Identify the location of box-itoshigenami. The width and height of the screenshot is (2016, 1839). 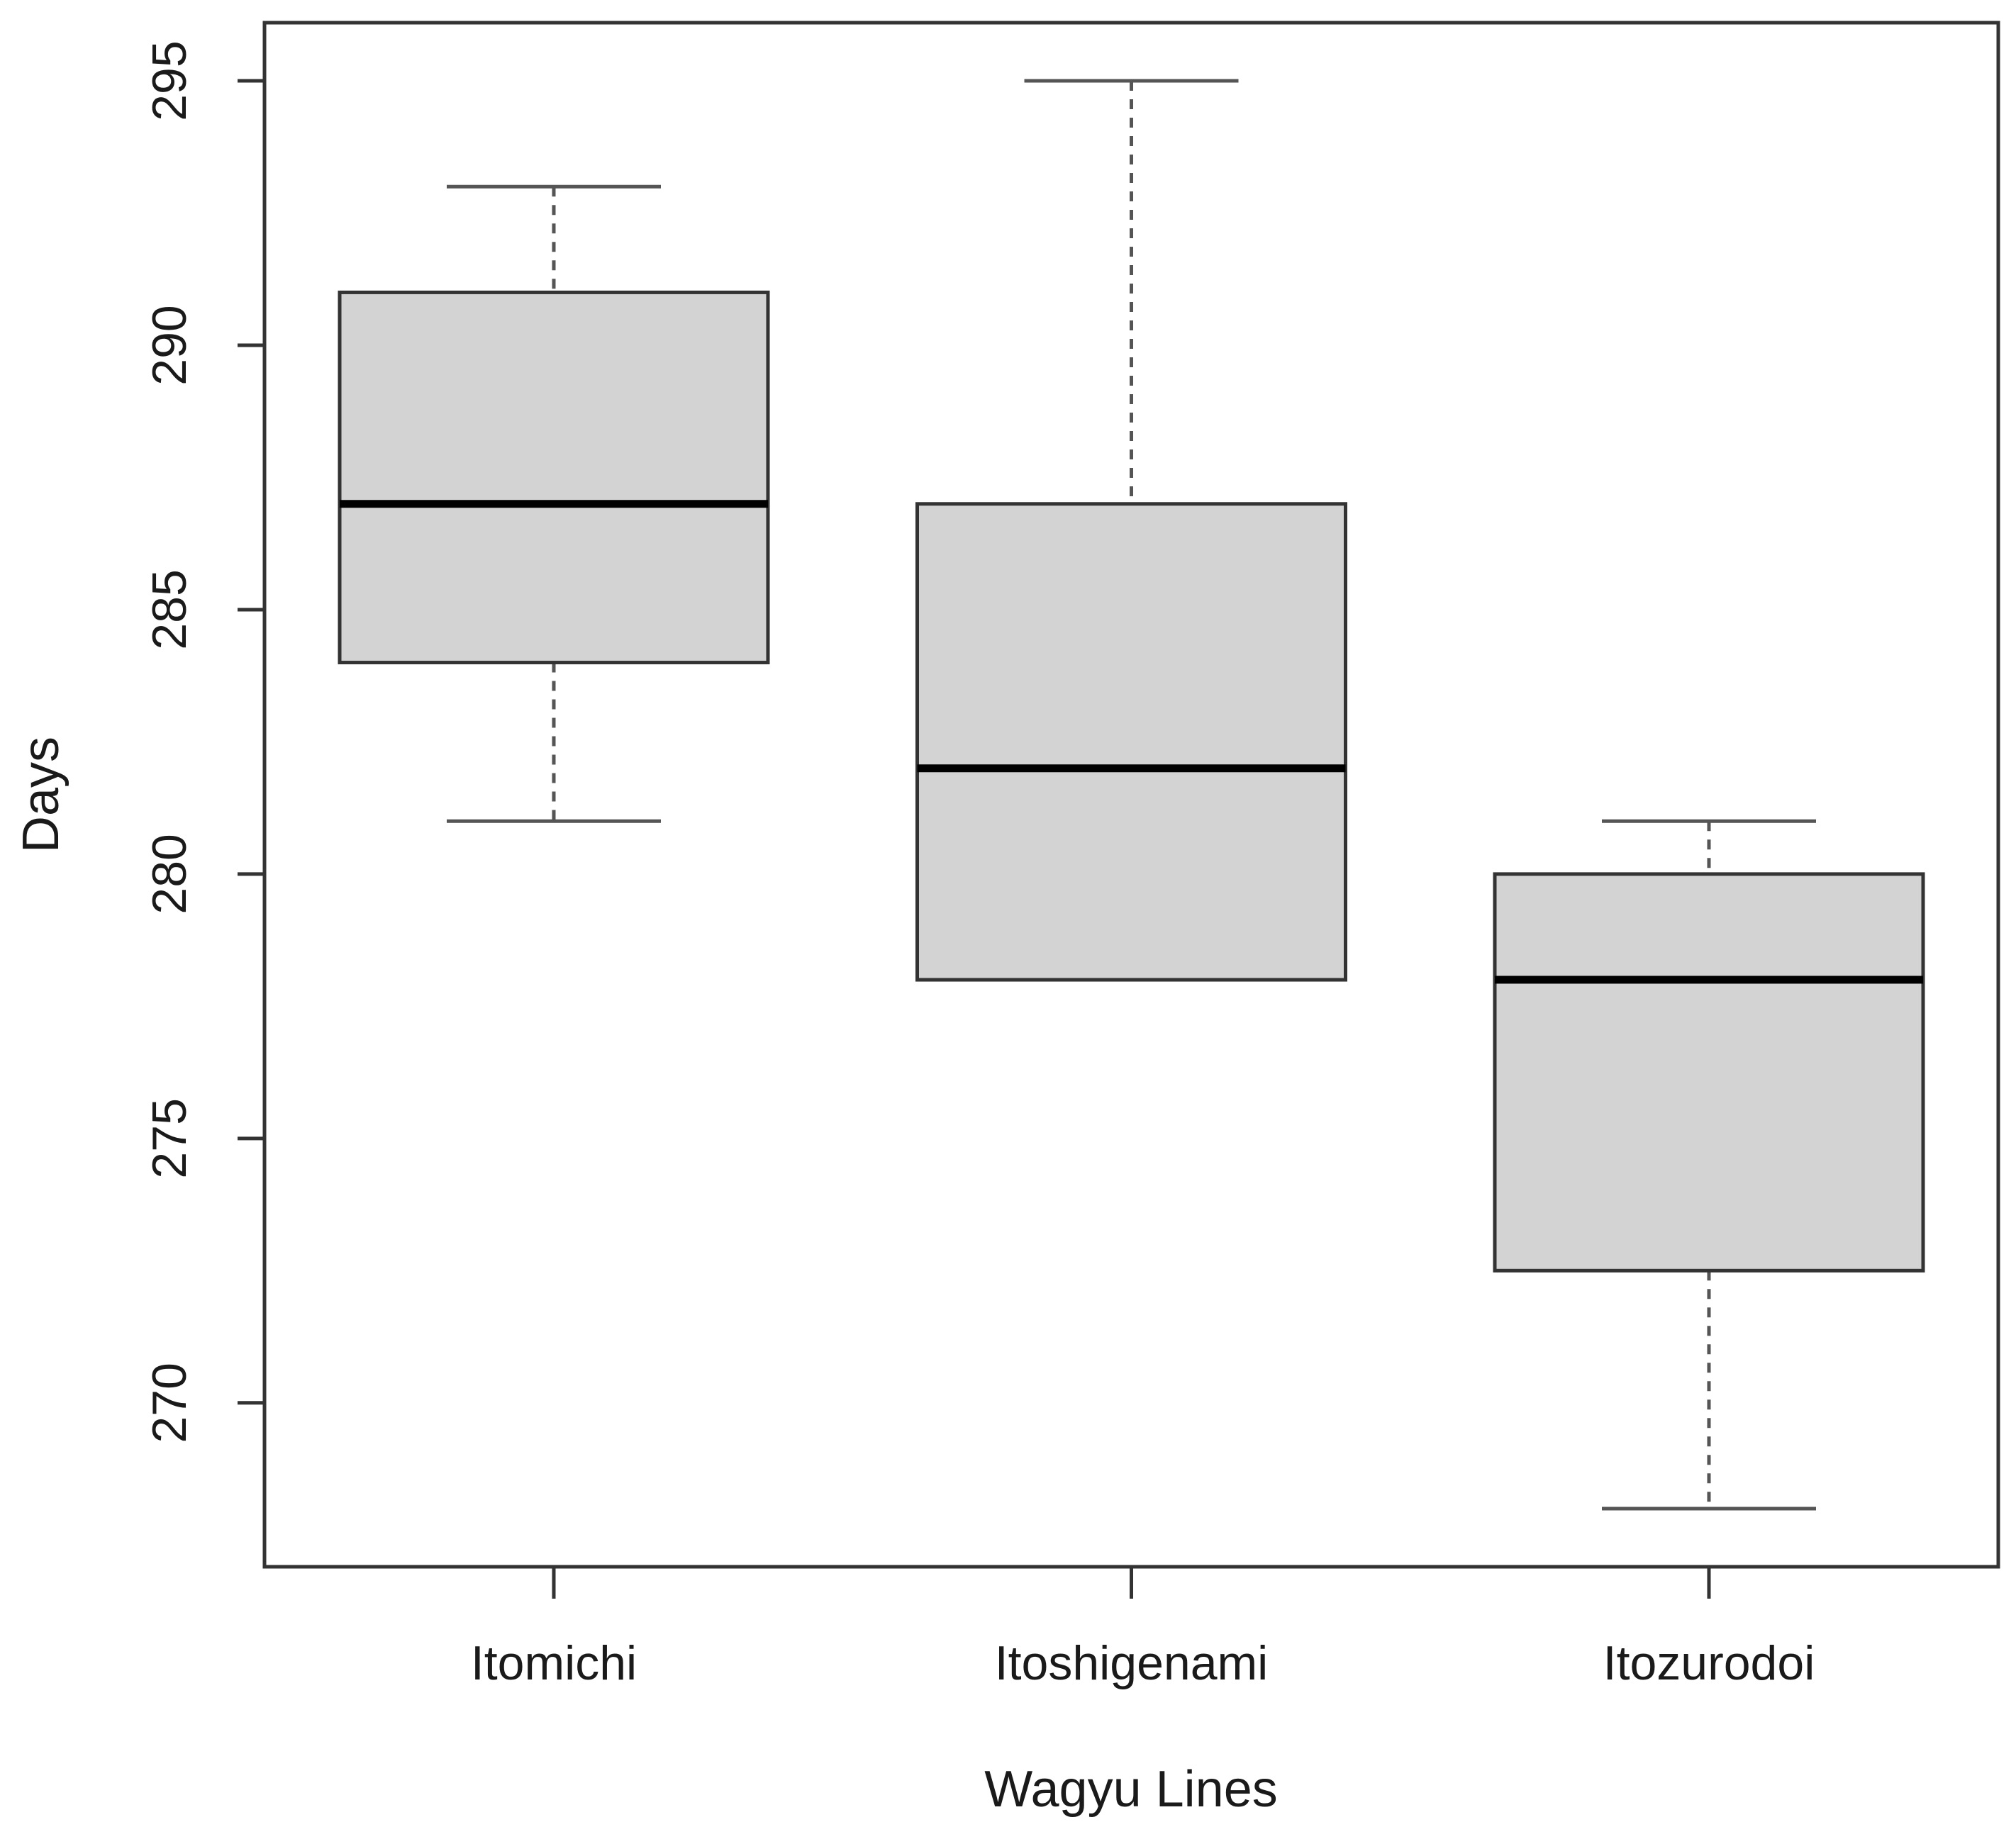
(1131, 530).